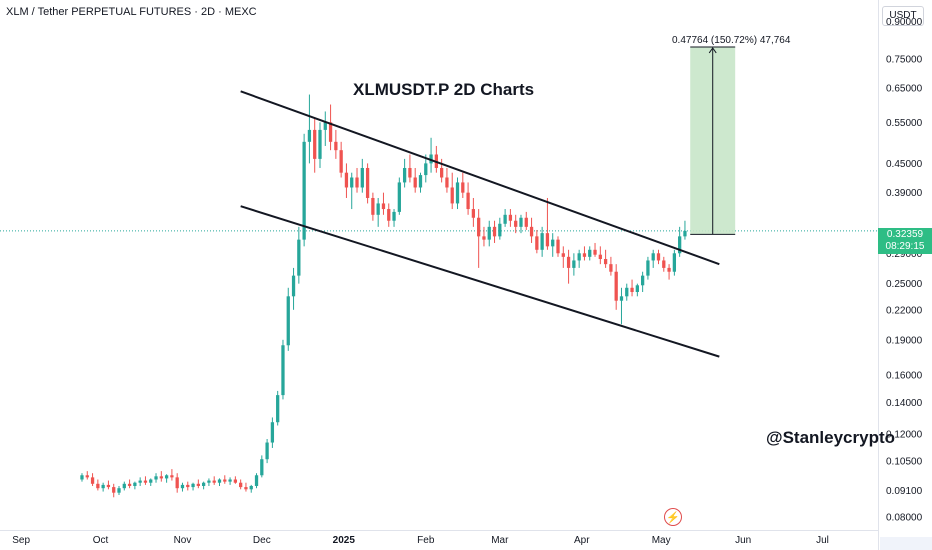 Image resolution: width=932 pixels, height=550 pixels. What do you see at coordinates (905, 246) in the screenshot?
I see `bar-countdown: 08:29:15` at bounding box center [905, 246].